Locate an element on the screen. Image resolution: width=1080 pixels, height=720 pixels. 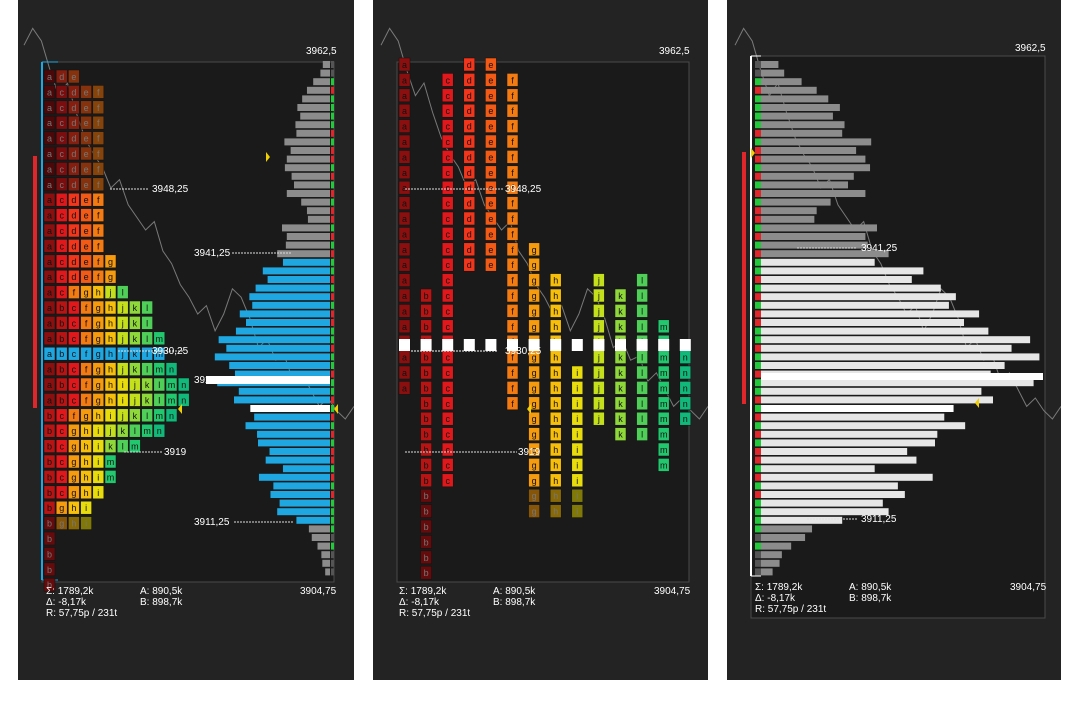
price-level-label: 3941,25 is located at coordinates (212, 253).